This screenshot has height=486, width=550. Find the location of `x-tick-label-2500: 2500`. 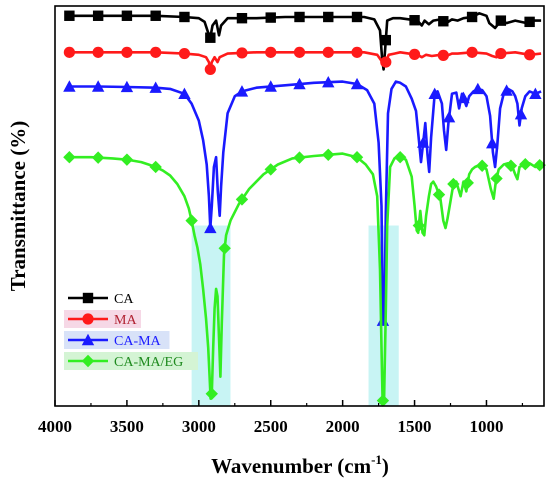

x-tick-label-2500: 2500 is located at coordinates (271, 426).